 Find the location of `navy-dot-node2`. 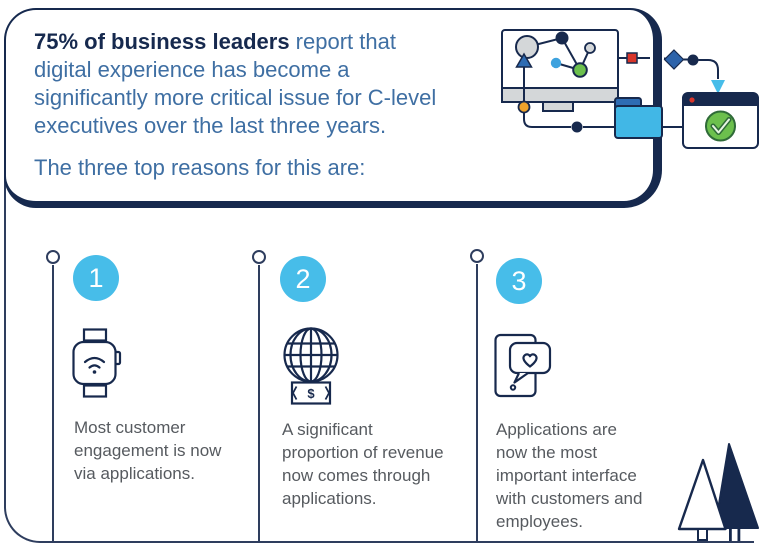

navy-dot-node2 is located at coordinates (577, 127).